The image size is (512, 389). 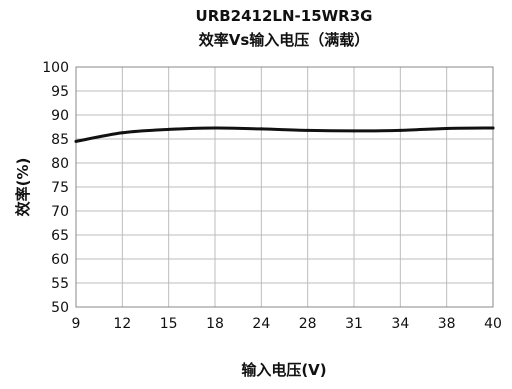 I want to click on x-tick-label: 15, so click(x=169, y=324).